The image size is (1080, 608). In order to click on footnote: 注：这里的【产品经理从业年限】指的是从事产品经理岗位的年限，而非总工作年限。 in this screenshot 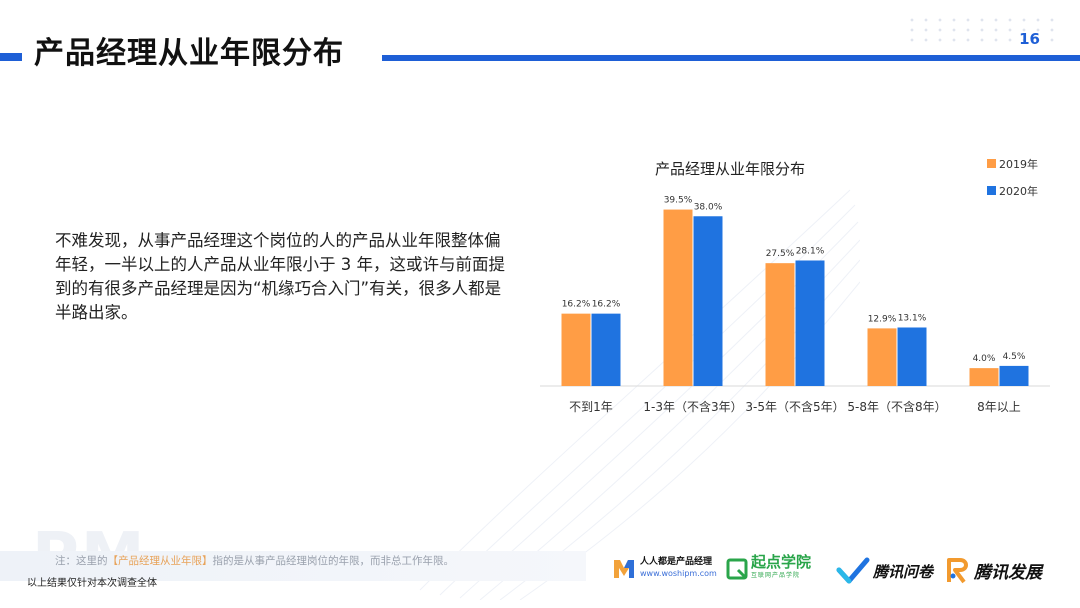, I will do `click(254, 560)`.